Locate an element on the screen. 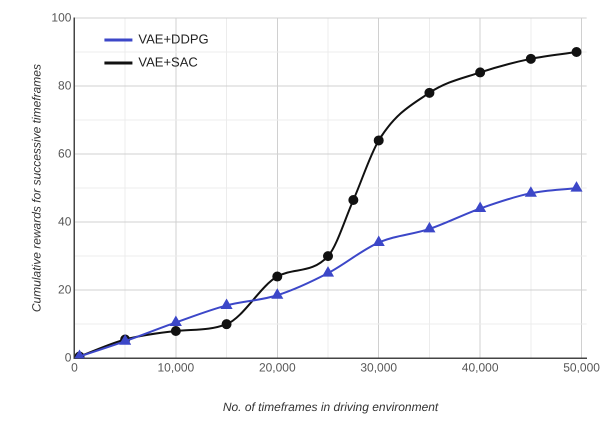 This screenshot has height=423, width=603. legend-label: VAE+SAC is located at coordinates (168, 62).